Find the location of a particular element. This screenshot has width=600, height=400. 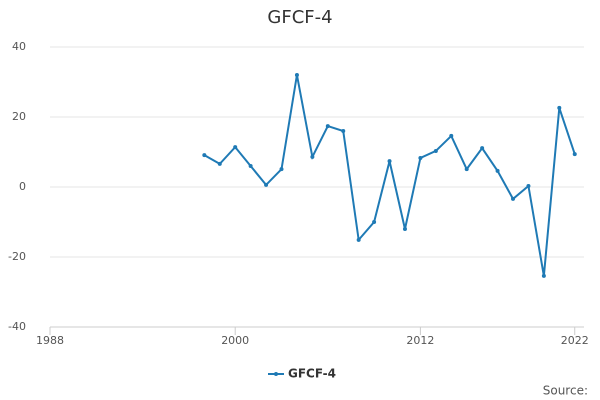

x-tick-label: 2012 is located at coordinates (420, 340).